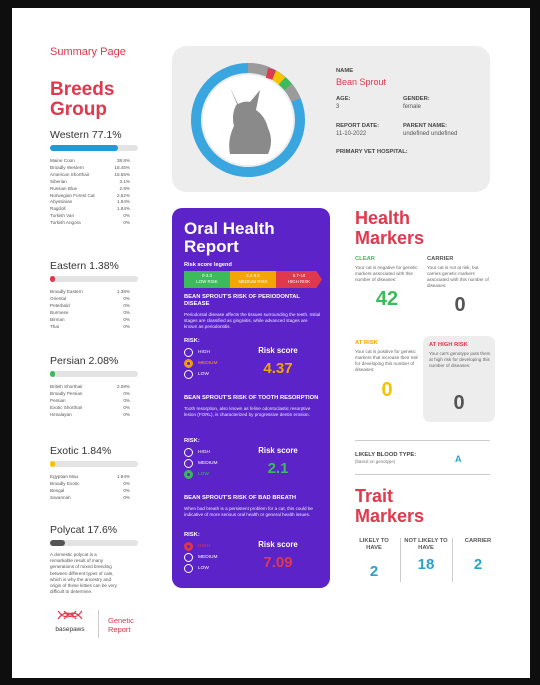 The width and height of the screenshot is (540, 685). I want to click on breed-name: Broadly Exotic, so click(65, 483).